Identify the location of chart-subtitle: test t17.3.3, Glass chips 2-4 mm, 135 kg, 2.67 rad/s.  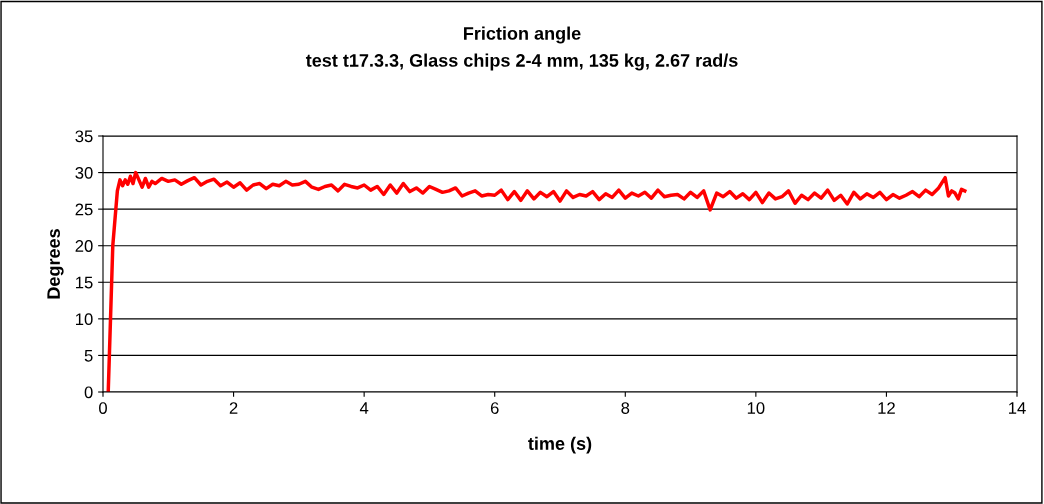
(521, 62).